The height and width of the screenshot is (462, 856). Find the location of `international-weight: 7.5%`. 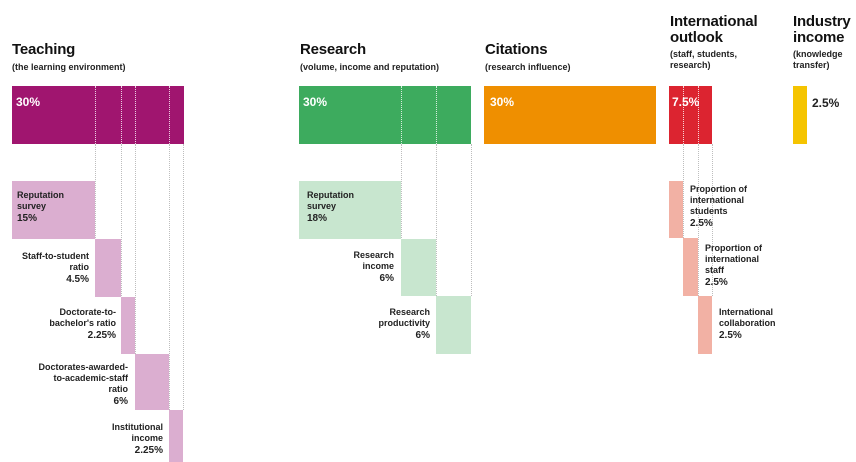

international-weight: 7.5% is located at coordinates (686, 102).